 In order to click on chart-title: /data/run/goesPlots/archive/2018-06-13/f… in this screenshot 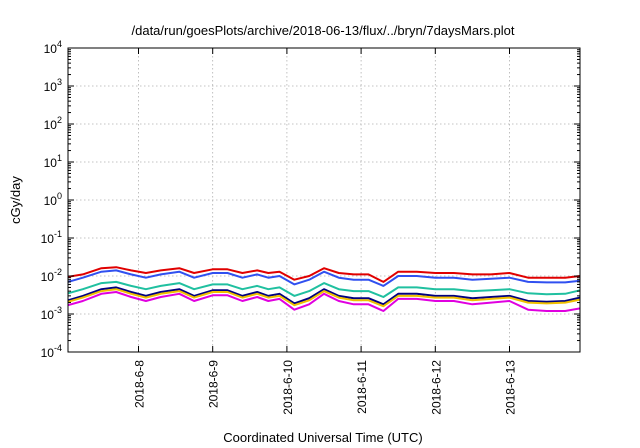, I will do `click(323, 30)`.